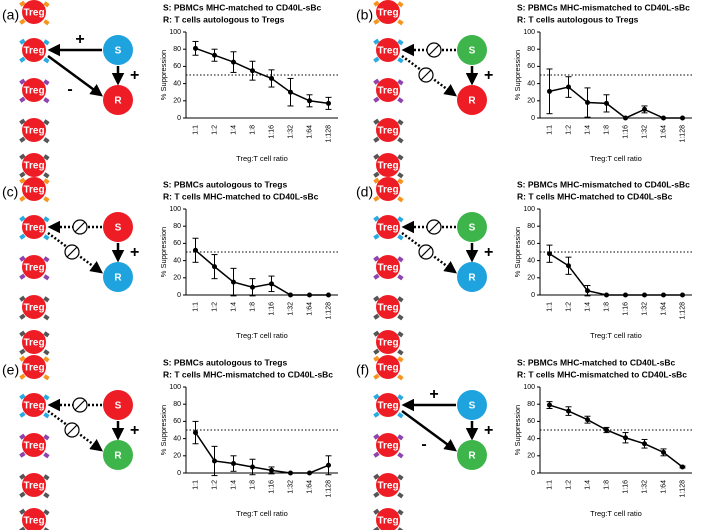  I want to click on panel: (a) Treg Treg Treg Treg Treg + - + S R, so click(70, 89).